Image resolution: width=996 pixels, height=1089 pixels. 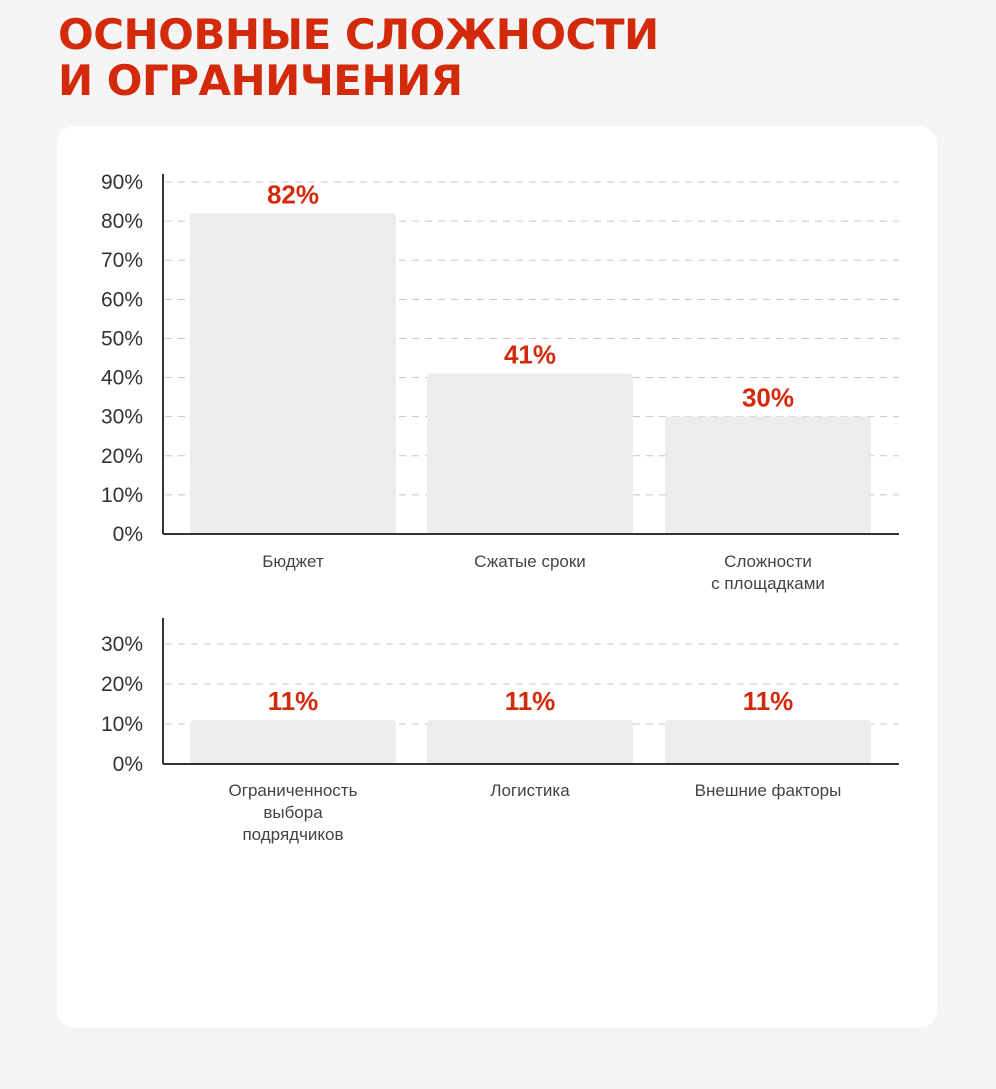 What do you see at coordinates (768, 561) in the screenshot?
I see `category-label: Сложности` at bounding box center [768, 561].